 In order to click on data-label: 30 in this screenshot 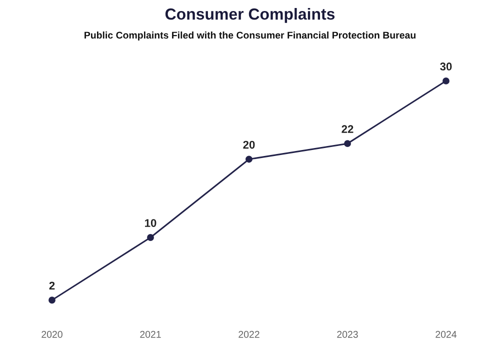, I will do `click(446, 66)`.